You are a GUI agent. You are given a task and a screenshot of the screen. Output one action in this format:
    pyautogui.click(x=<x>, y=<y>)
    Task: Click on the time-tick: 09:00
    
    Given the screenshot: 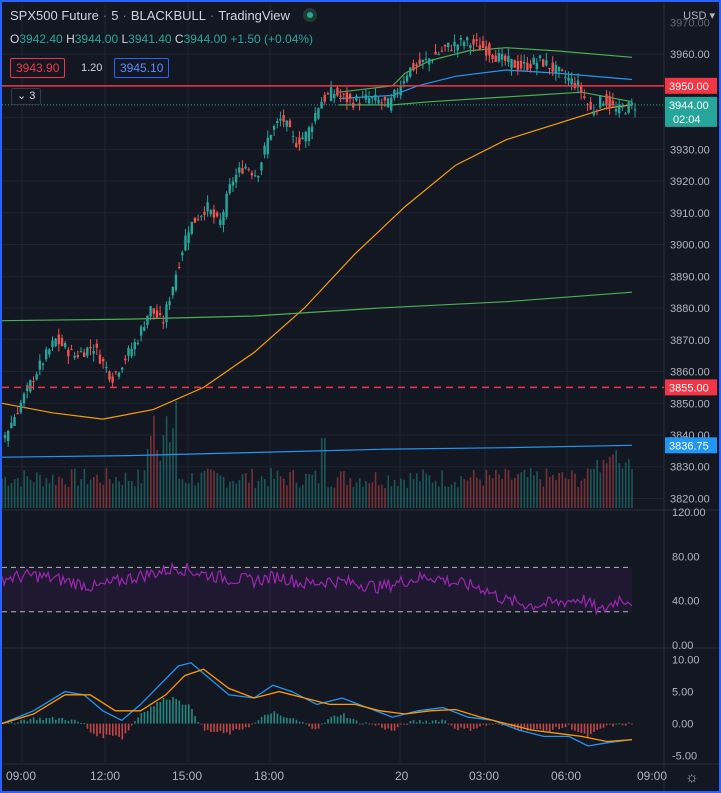 What is the action you would take?
    pyautogui.click(x=652, y=776)
    